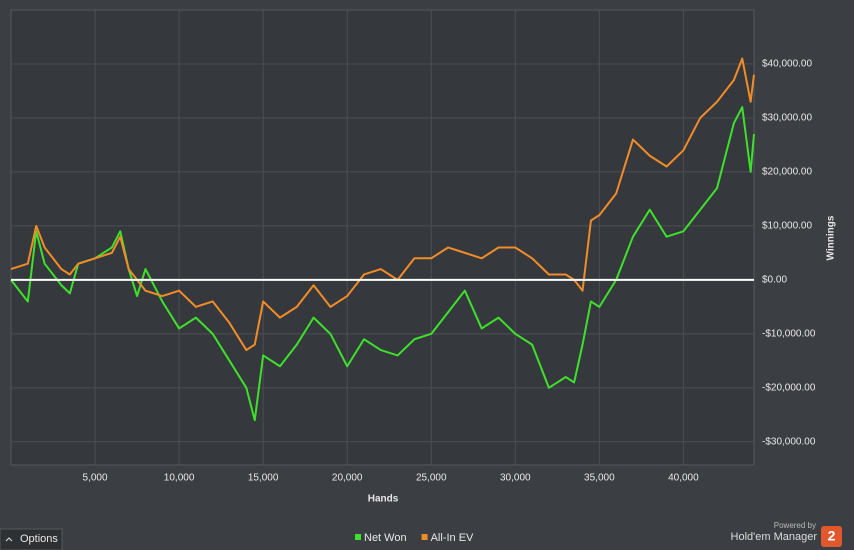  I want to click on y-tick-label: $10,000.00, so click(787, 226).